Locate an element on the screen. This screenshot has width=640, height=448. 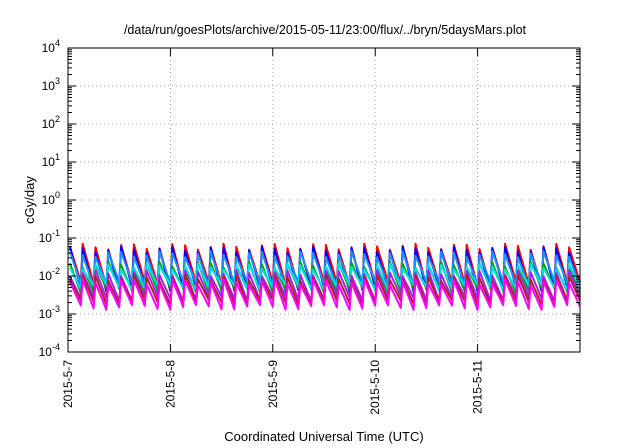
y-tick-label: 10⁰ is located at coordinates (51, 198).